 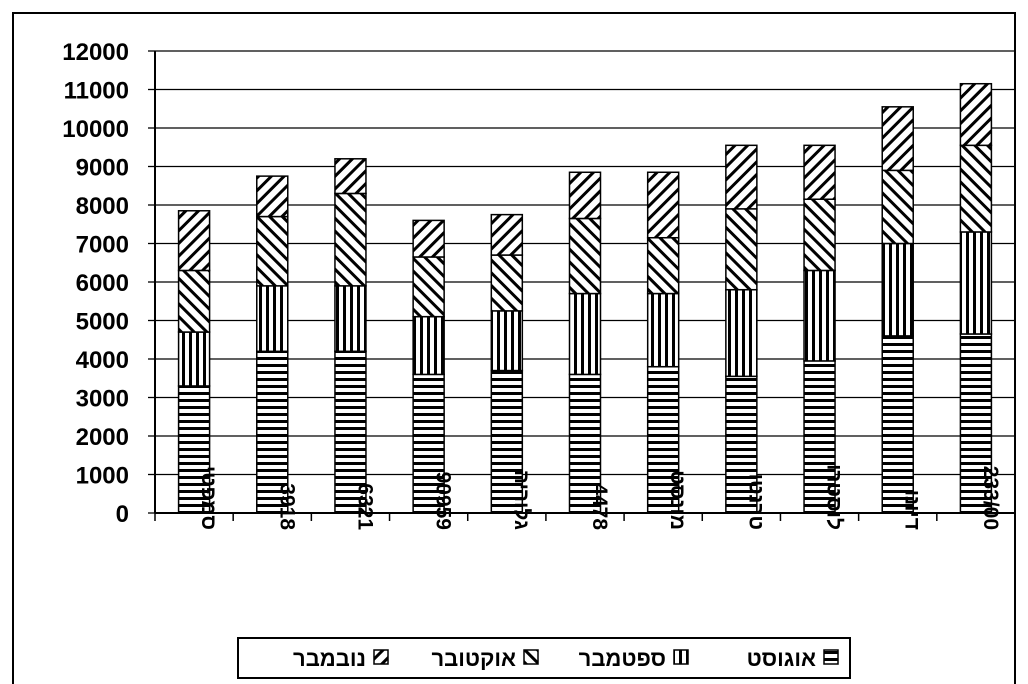 What do you see at coordinates (912, 510) in the screenshot?
I see `x-category-label: דיונו` at bounding box center [912, 510].